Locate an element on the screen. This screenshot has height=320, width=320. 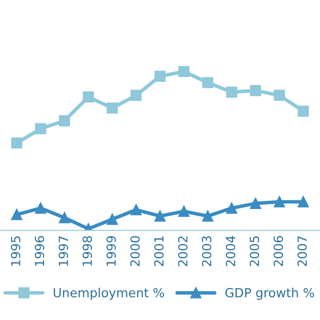
x-tick-label: 2006 is located at coordinates (279, 251).